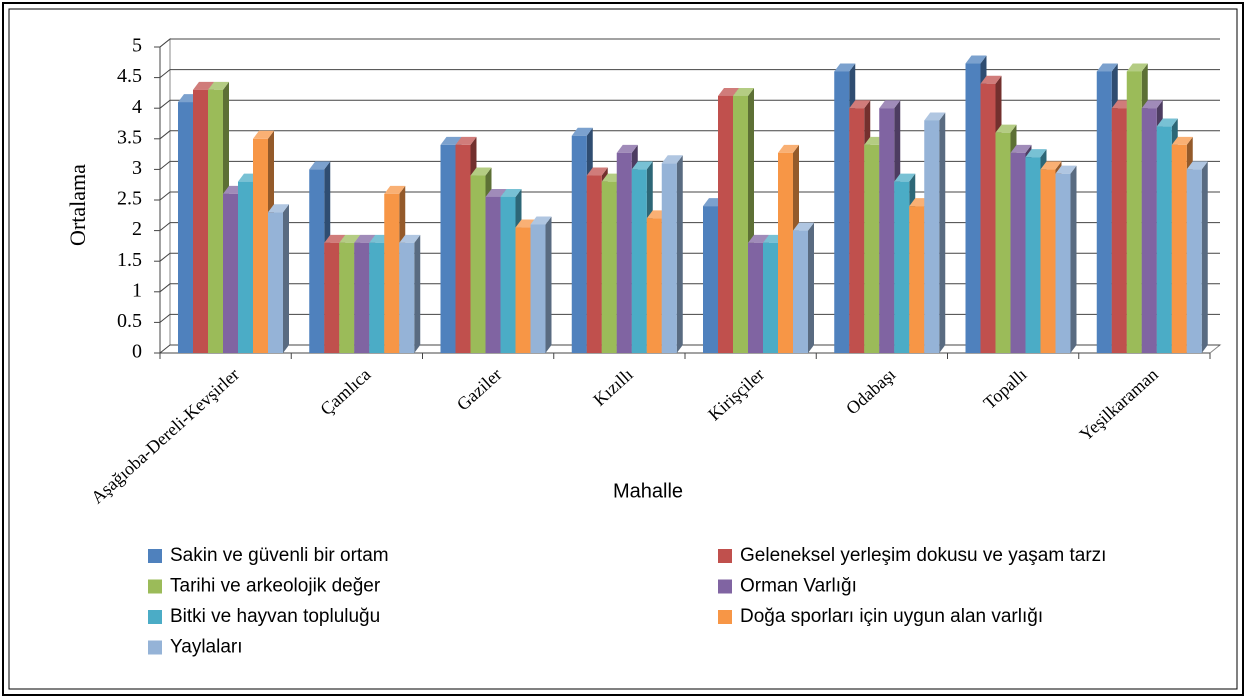 Image resolution: width=1248 pixels, height=699 pixels. I want to click on x-tick-label: Kızıllı, so click(613, 387).